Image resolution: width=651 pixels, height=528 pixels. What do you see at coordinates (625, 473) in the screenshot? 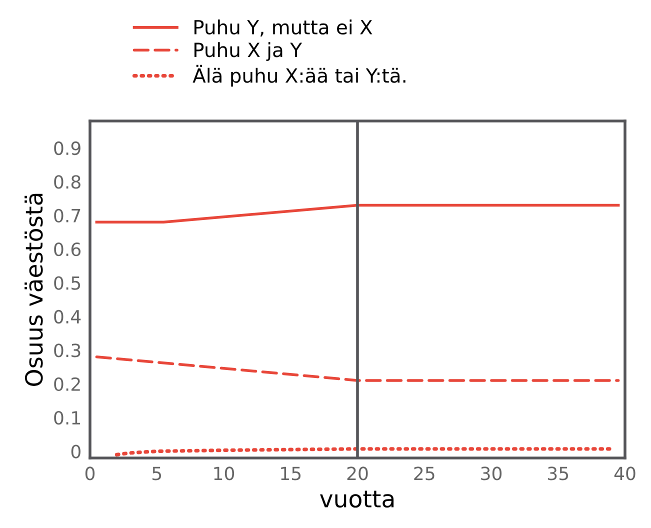
I see `x-tick-label: 40` at bounding box center [625, 473].